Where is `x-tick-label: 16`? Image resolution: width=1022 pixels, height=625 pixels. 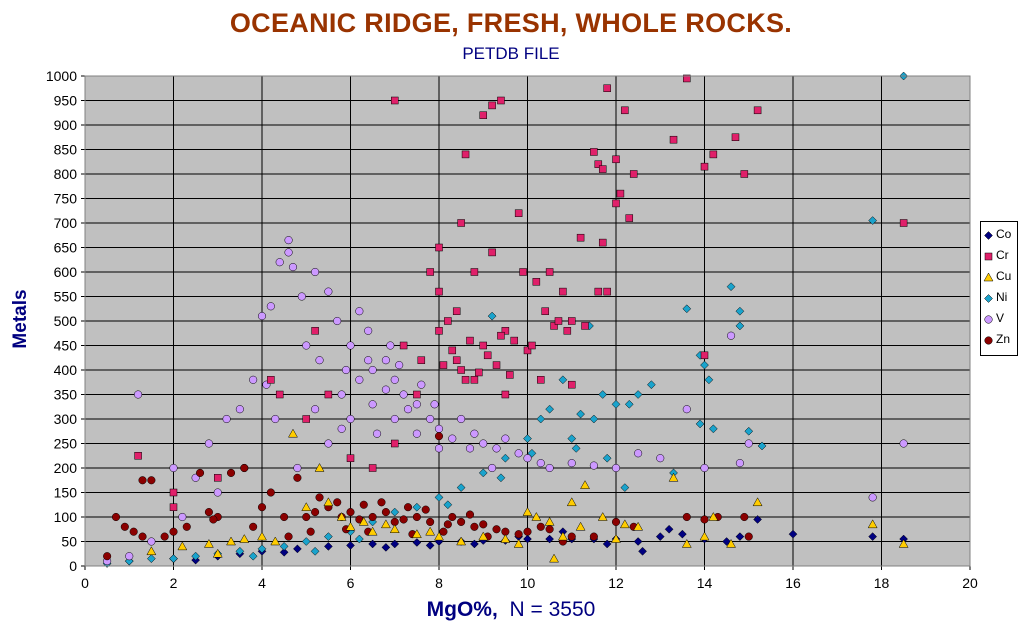
x-tick-label: 16 is located at coordinates (793, 583).